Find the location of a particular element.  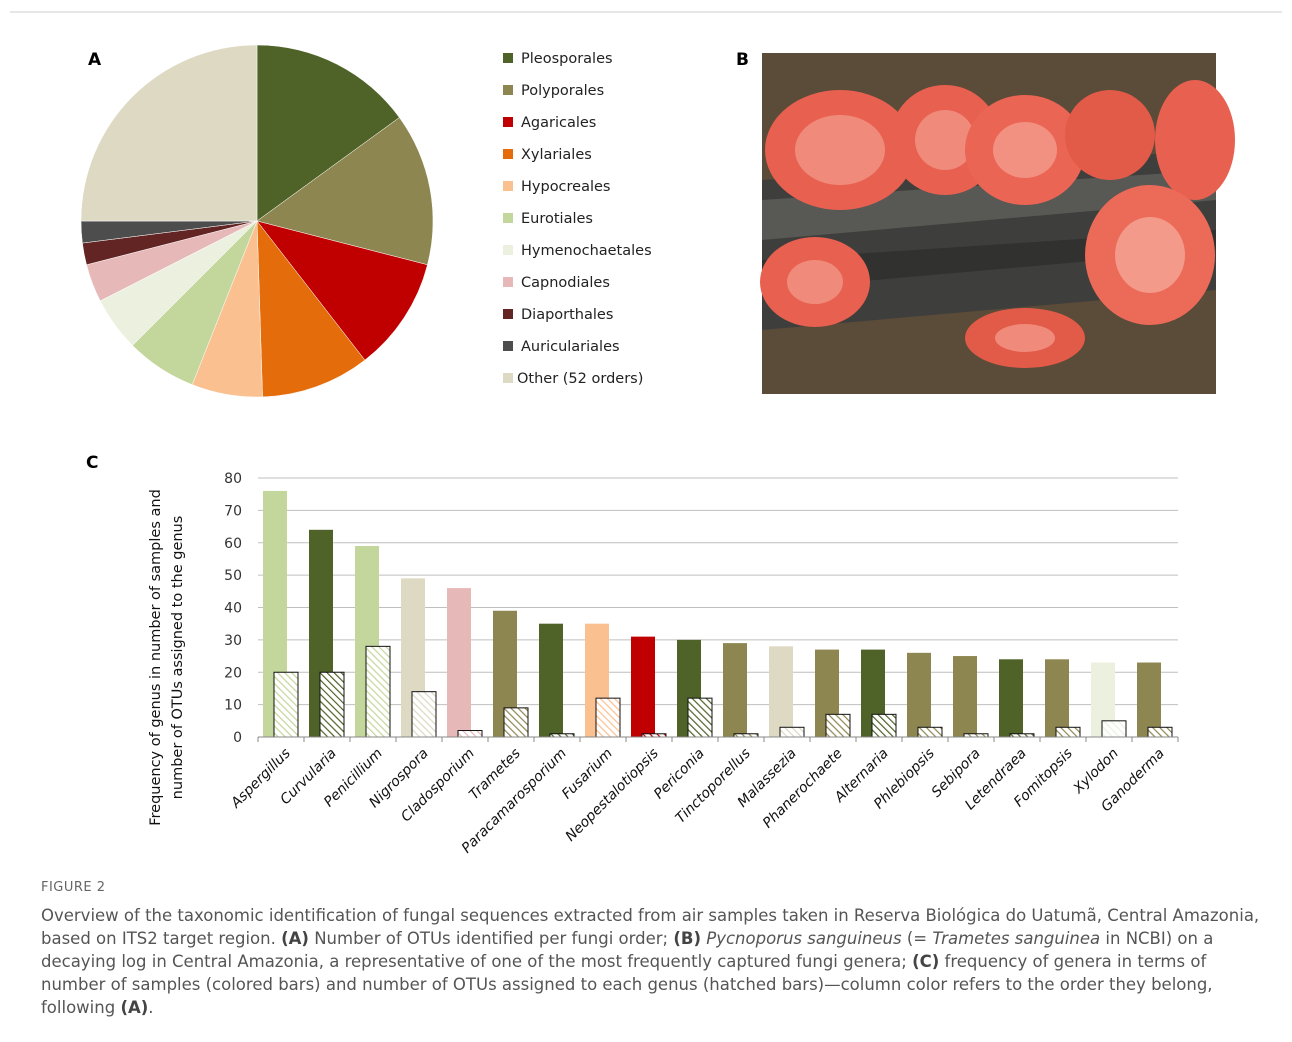

caption-text: . is located at coordinates (151, 1007).